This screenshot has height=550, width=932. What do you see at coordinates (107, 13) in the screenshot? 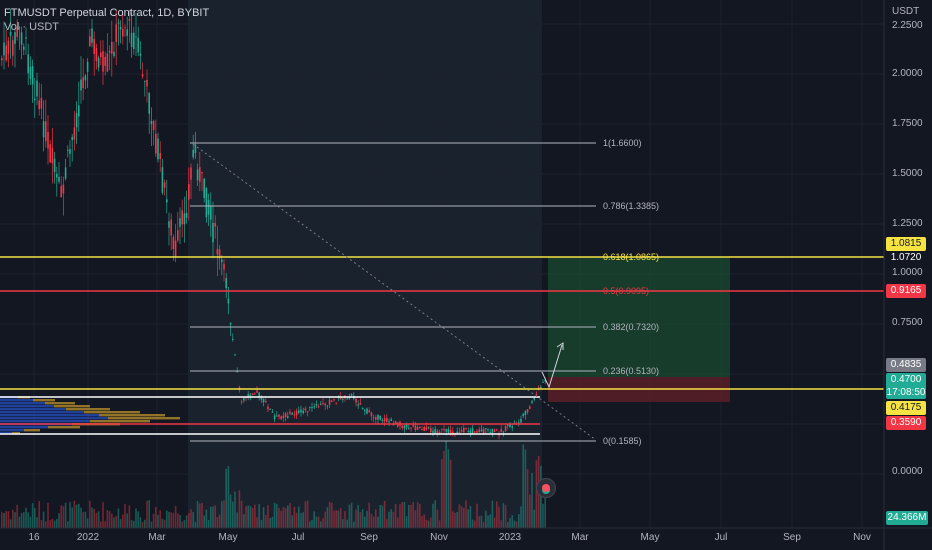
I see `symbol-title: FTMUSDT Perpetual Contract, 1D, BYBIT` at bounding box center [107, 13].